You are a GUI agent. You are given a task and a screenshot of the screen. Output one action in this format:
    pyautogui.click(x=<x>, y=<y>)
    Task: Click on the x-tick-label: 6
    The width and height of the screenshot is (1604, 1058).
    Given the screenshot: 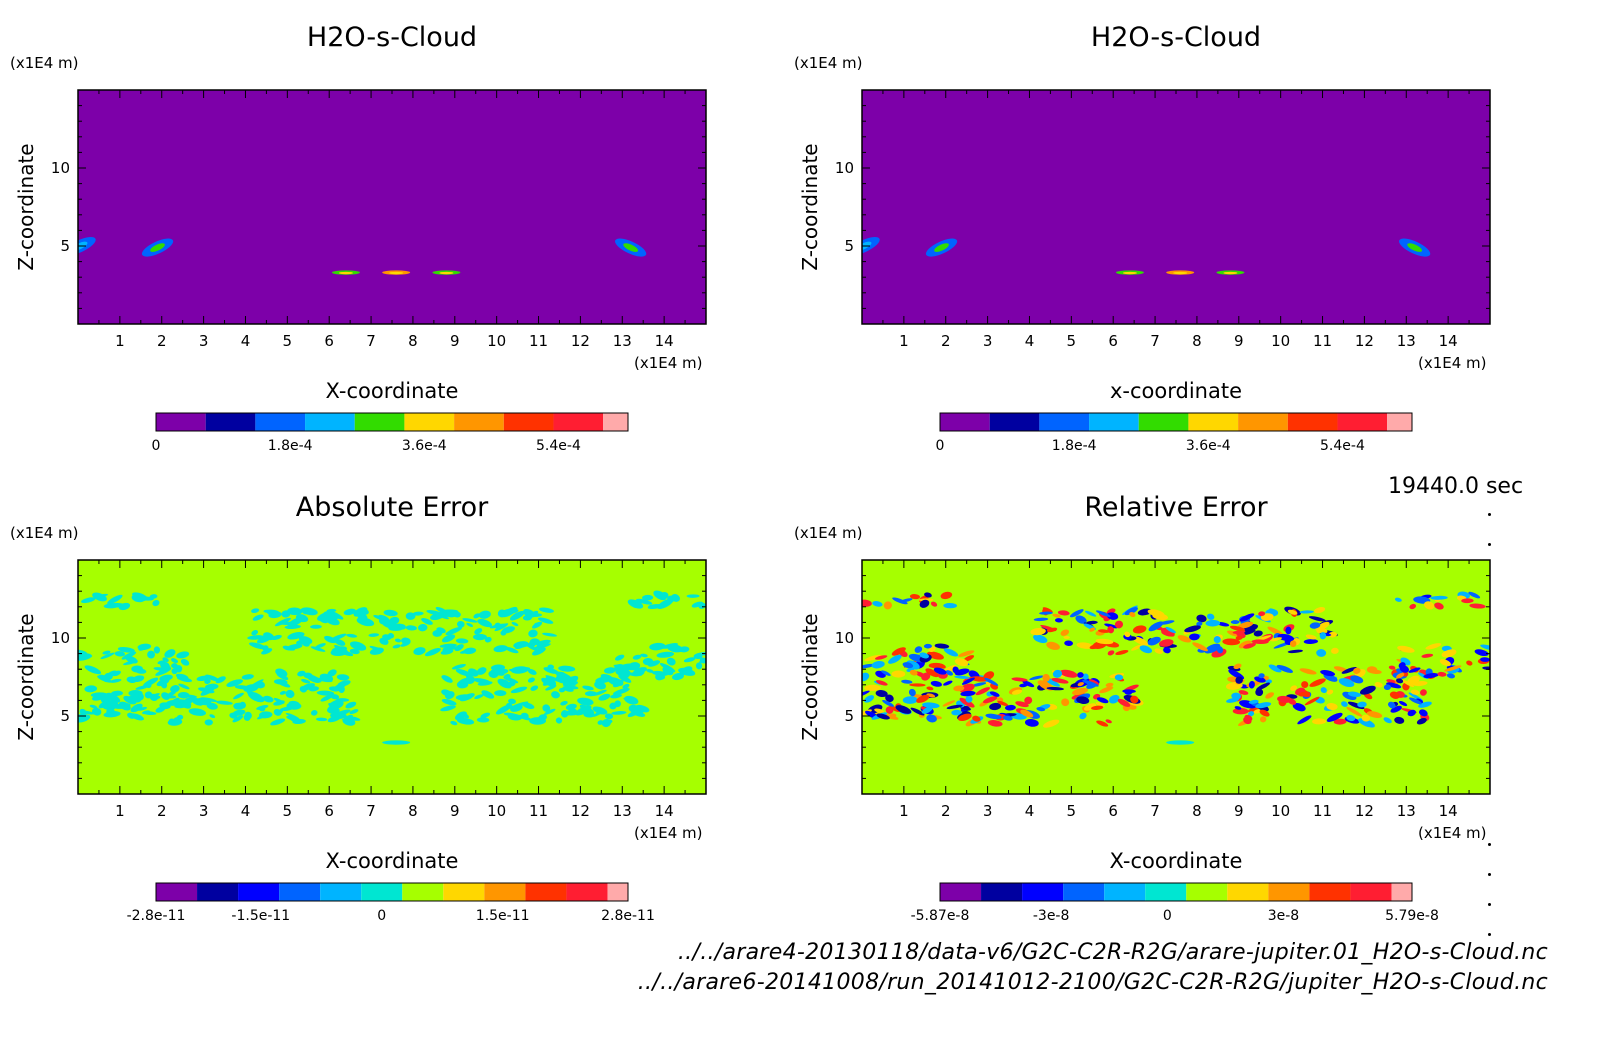 What is the action you would take?
    pyautogui.click(x=1113, y=811)
    